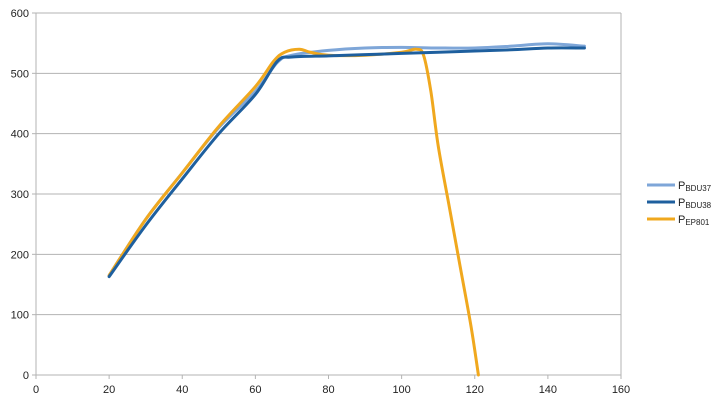  What do you see at coordinates (20, 316) in the screenshot?
I see `y-tick-label: 100` at bounding box center [20, 316].